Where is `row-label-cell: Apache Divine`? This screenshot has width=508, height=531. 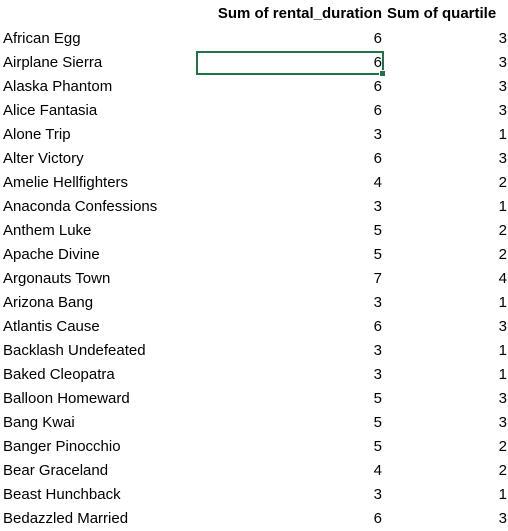
row-label-cell: Apache Divine is located at coordinates (99, 255).